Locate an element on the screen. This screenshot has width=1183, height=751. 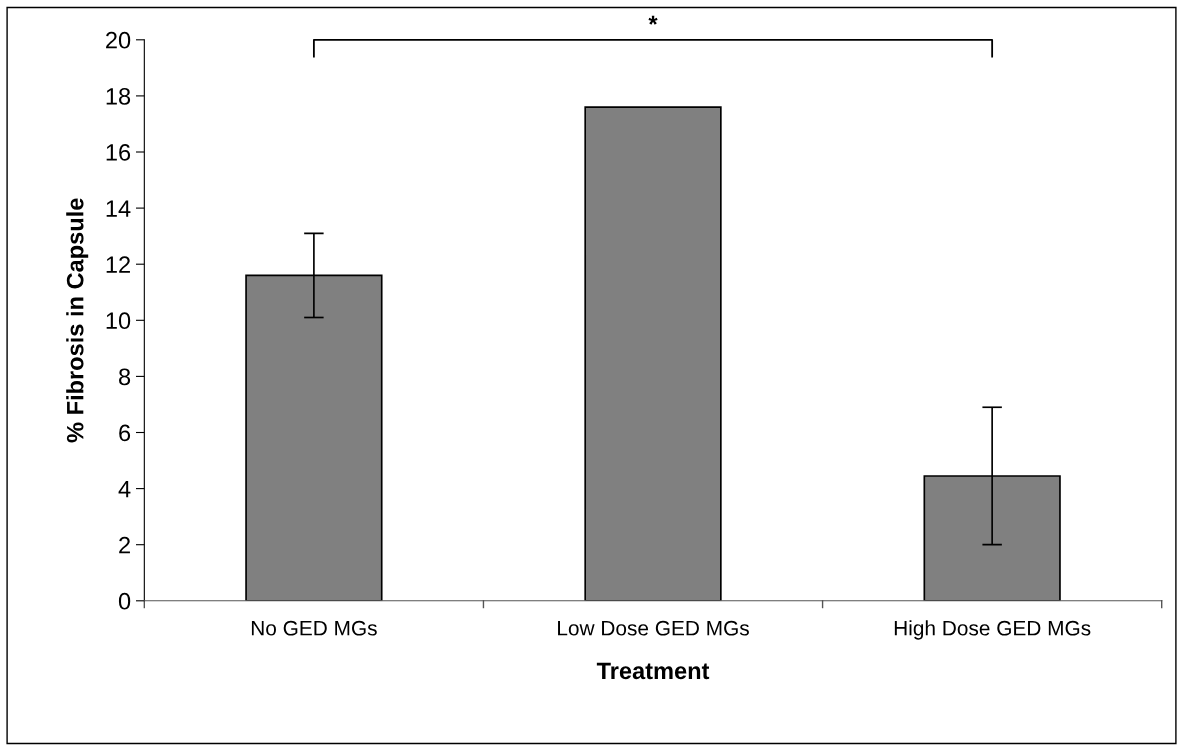
y-tick-label: 6 is located at coordinates (125, 433).